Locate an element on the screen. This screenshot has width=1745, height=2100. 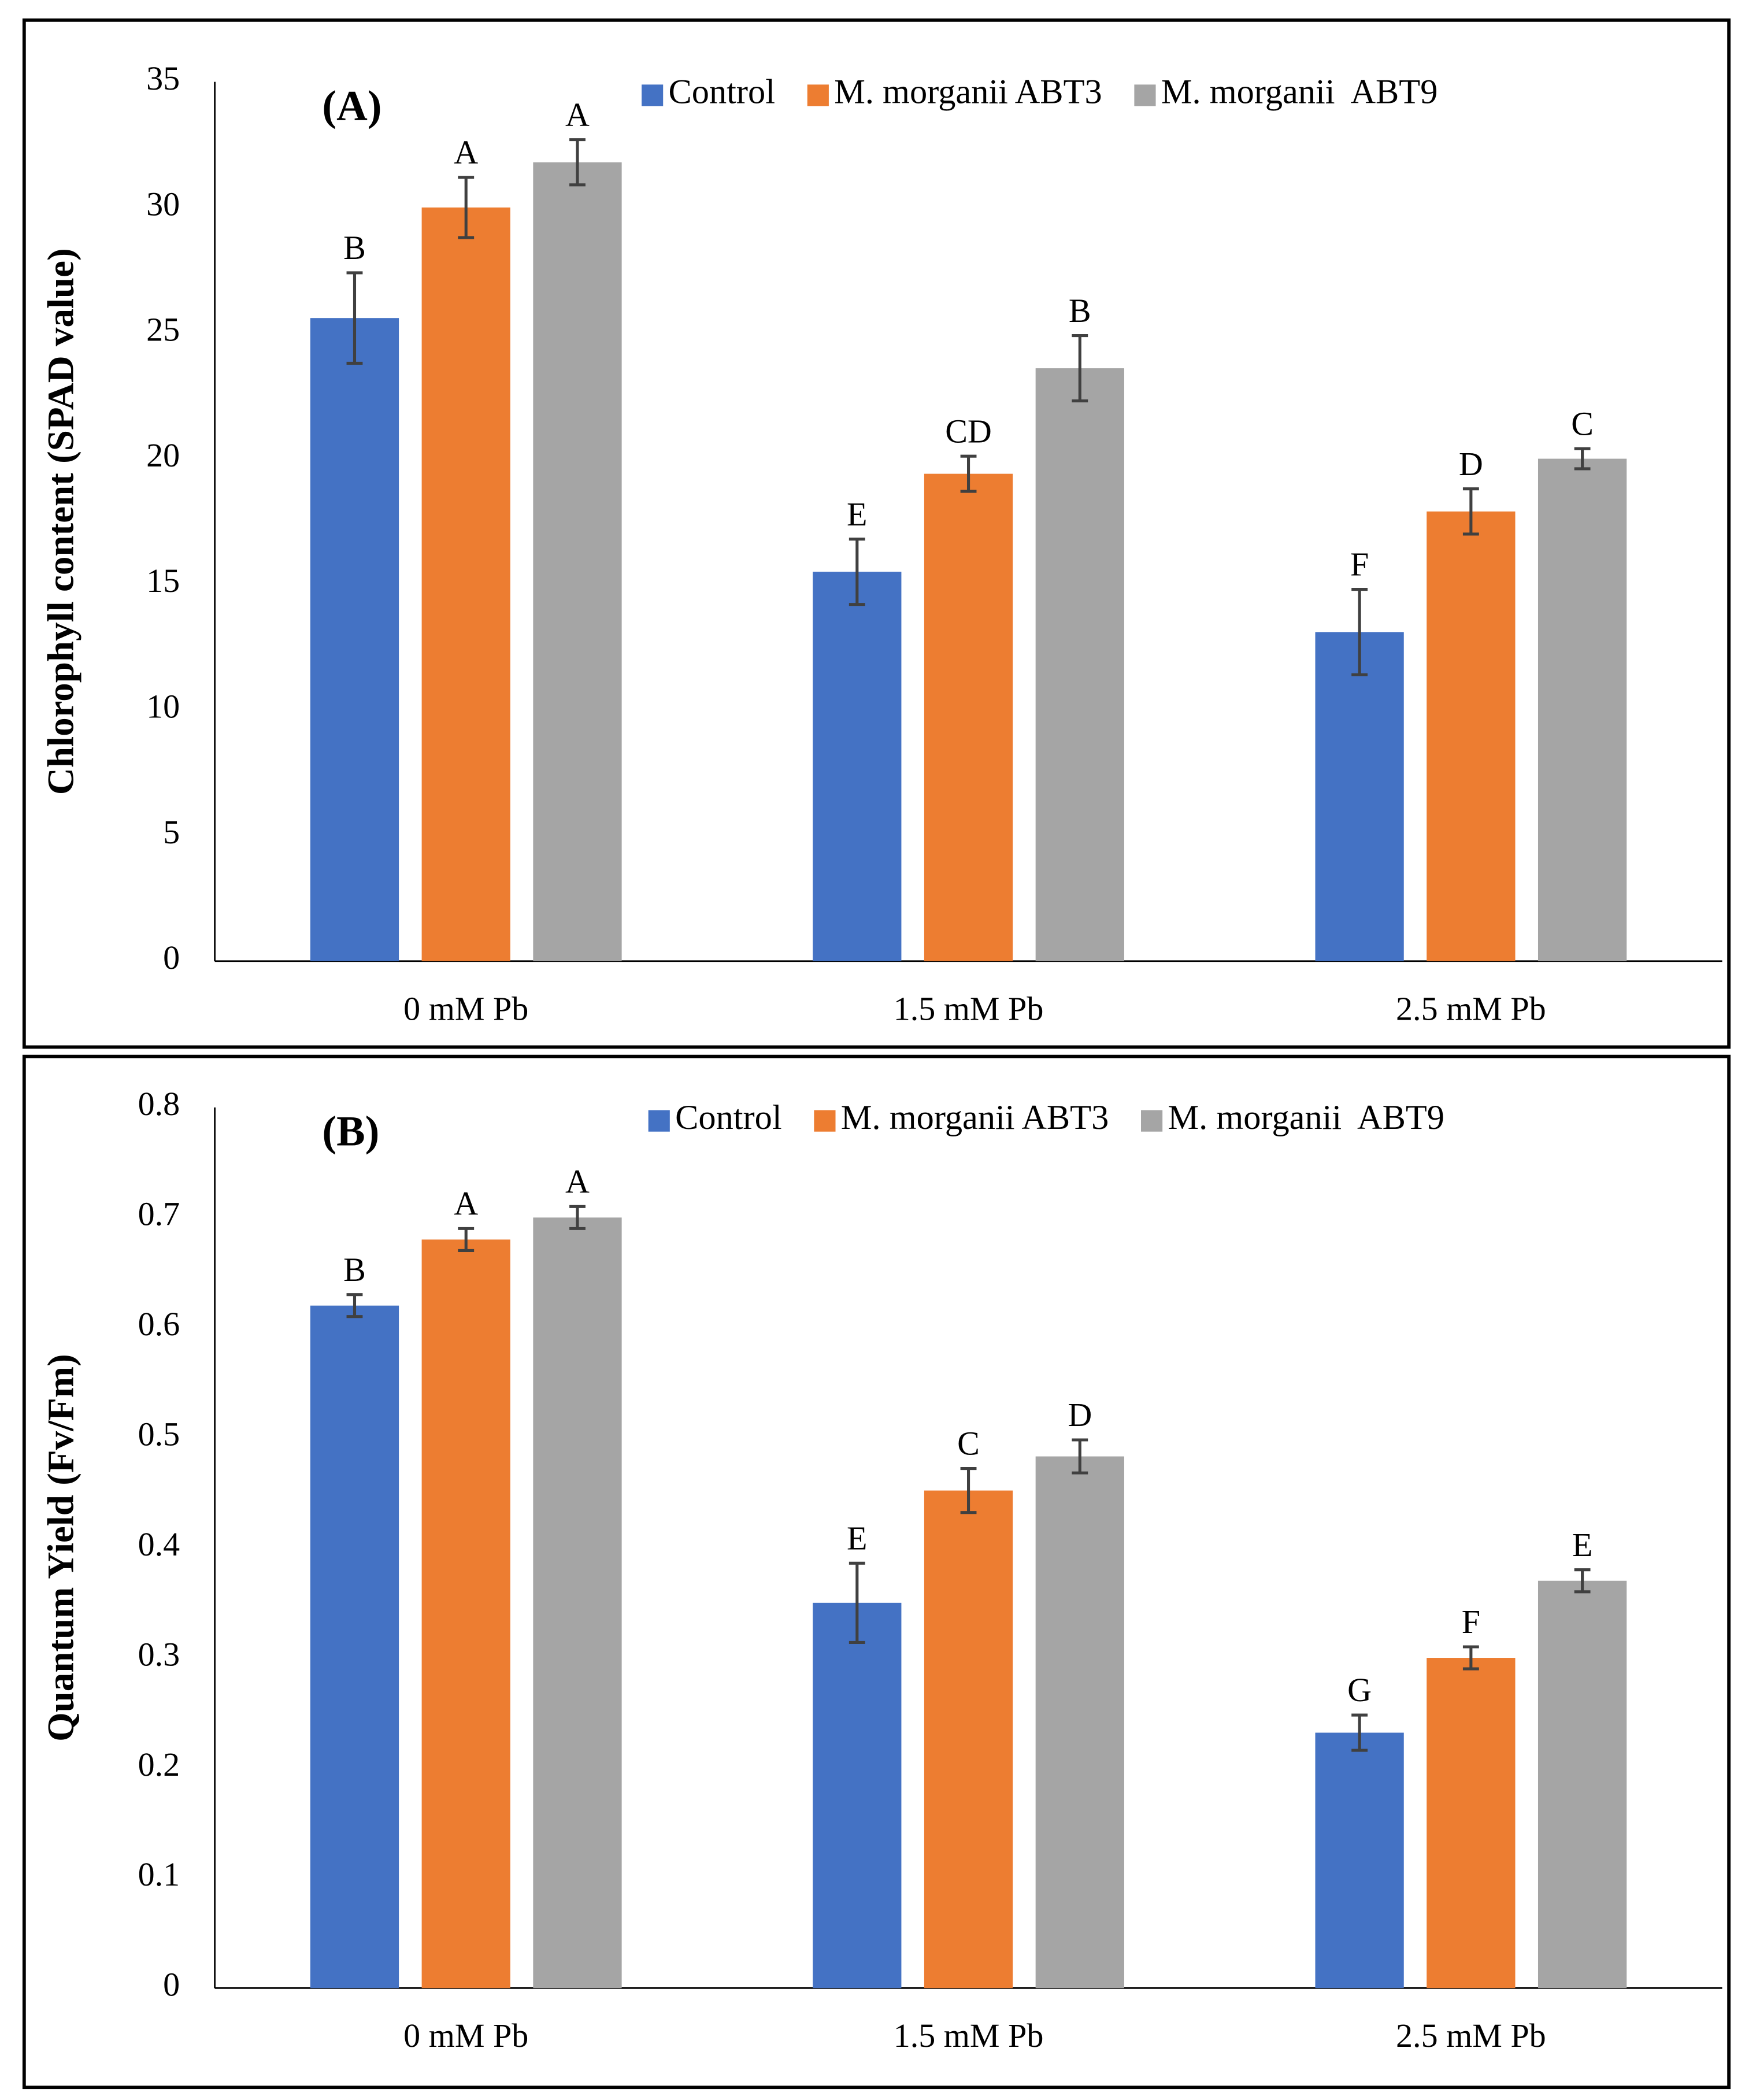
y-tick-label: 30 is located at coordinates (163, 204).